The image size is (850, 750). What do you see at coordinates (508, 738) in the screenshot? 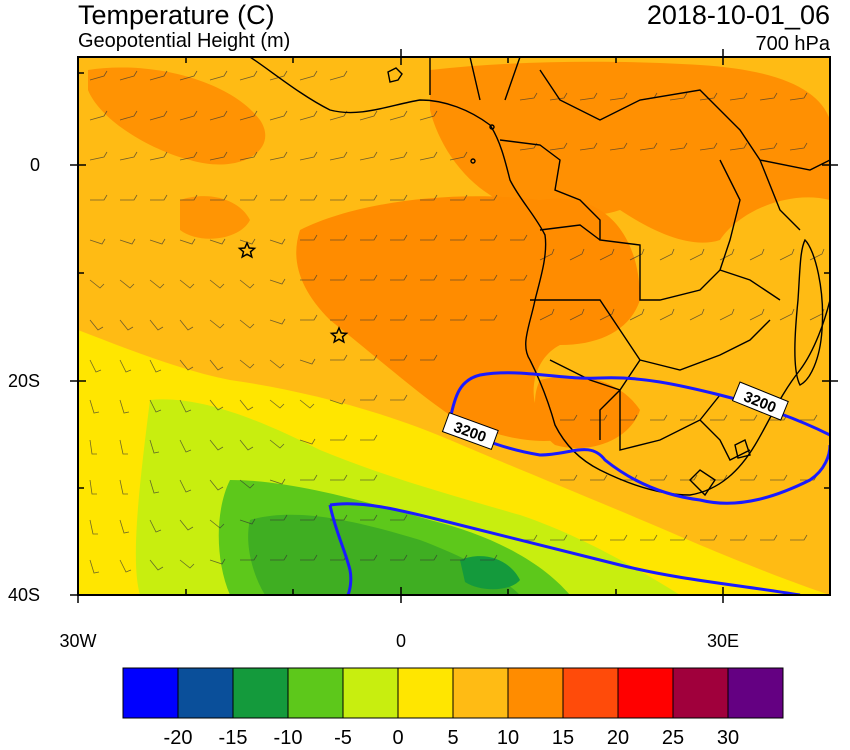
I see `colorbar-label: 10` at bounding box center [508, 738].